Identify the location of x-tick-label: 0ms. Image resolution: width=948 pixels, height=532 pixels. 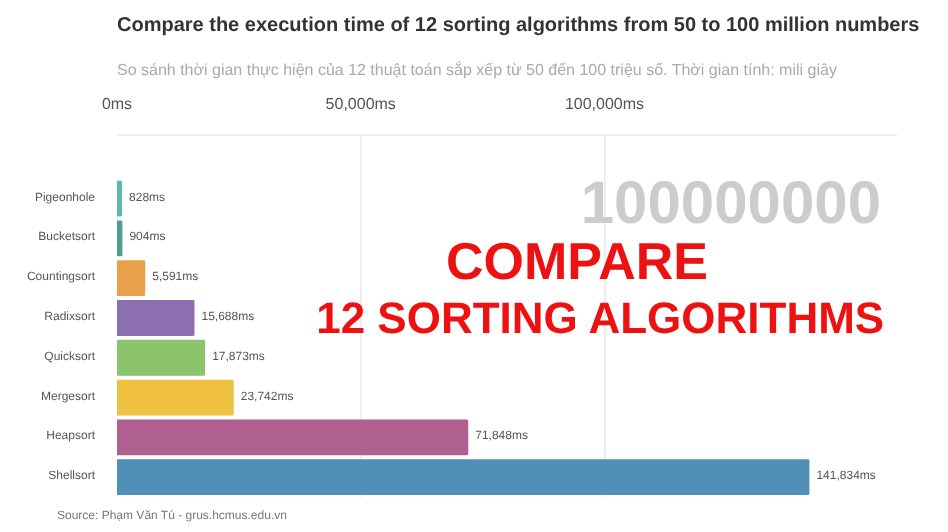
(117, 104).